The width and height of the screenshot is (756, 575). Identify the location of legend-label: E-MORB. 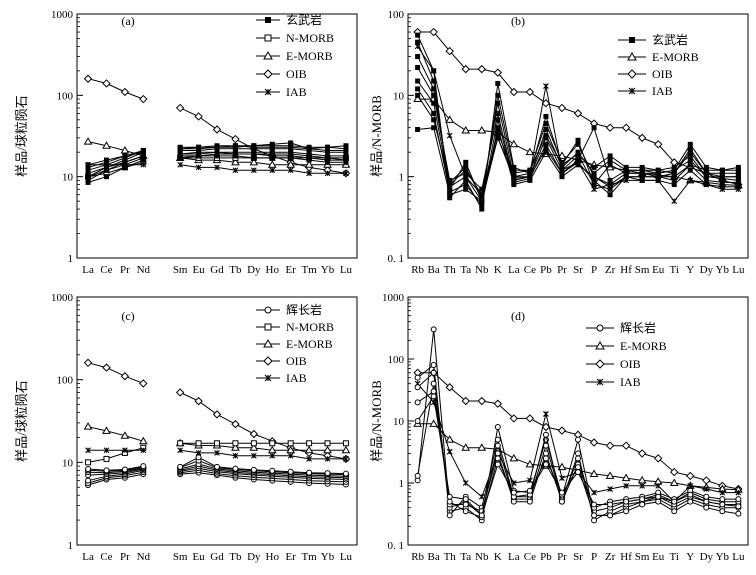
(309, 56).